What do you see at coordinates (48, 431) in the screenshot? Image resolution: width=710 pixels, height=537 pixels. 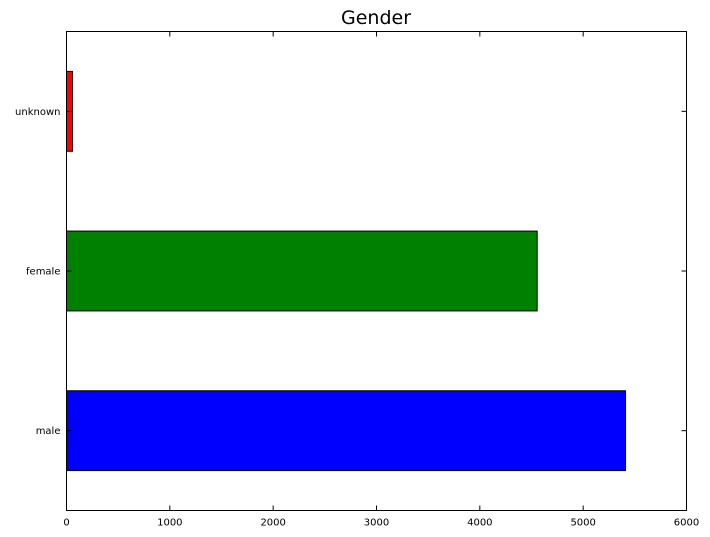 I see `y-tick-label: male` at bounding box center [48, 431].